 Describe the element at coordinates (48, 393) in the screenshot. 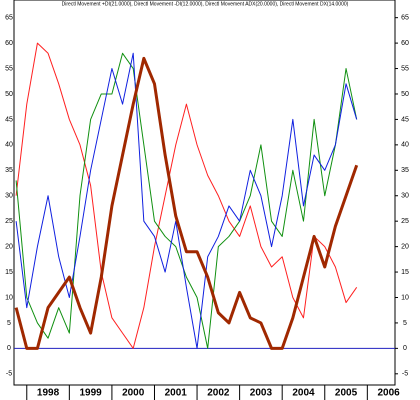

I see `x-tick-label: 1998` at that location.